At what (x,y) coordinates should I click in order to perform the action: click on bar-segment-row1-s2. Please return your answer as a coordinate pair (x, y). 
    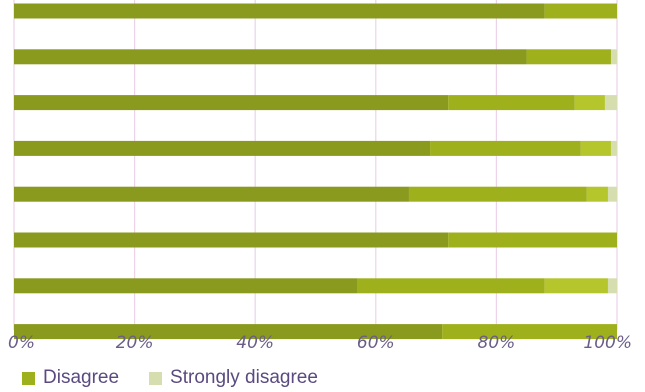
    Looking at the image, I should click on (580, 11).